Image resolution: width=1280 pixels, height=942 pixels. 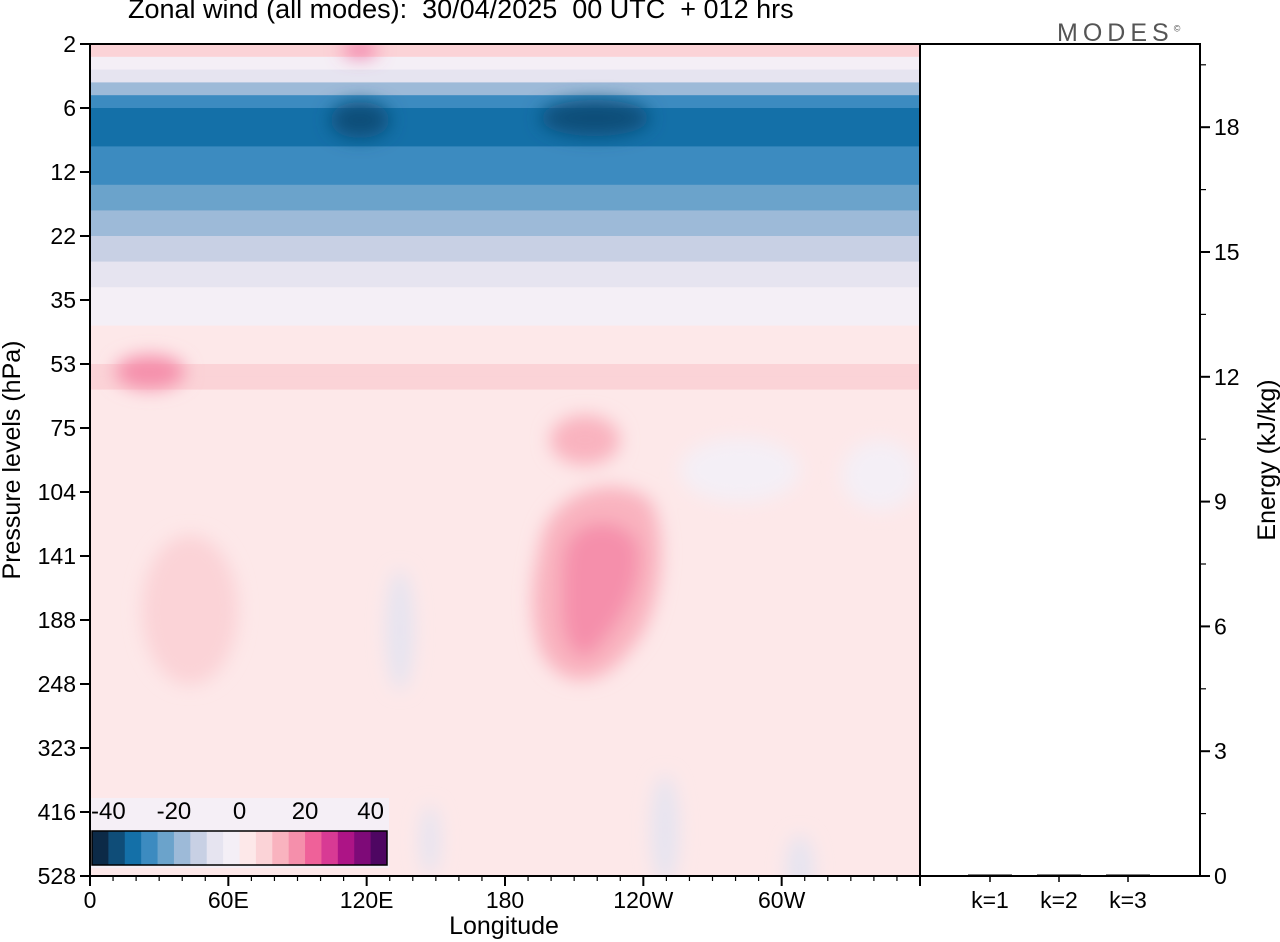 I want to click on energy-bar-label: k=2, so click(x=1059, y=900).